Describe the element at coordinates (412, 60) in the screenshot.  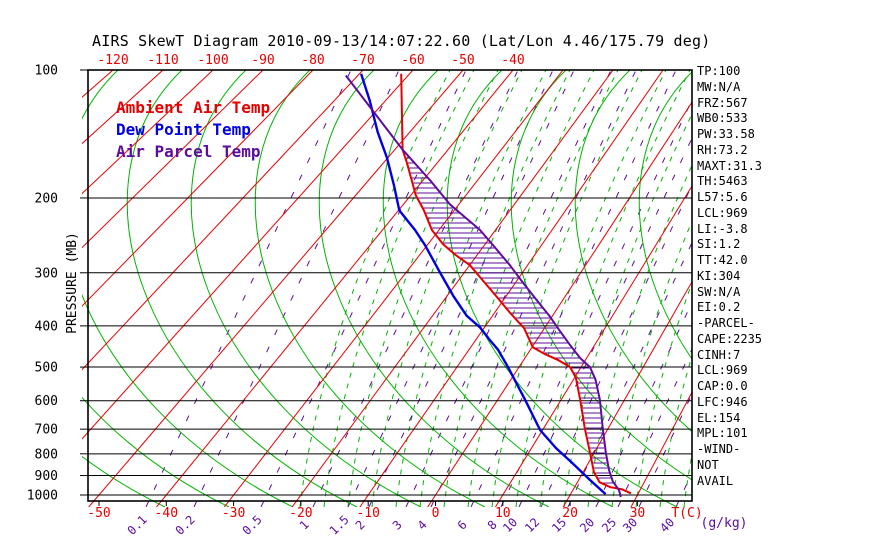
I see `top-temp-tick-label: -60` at that location.